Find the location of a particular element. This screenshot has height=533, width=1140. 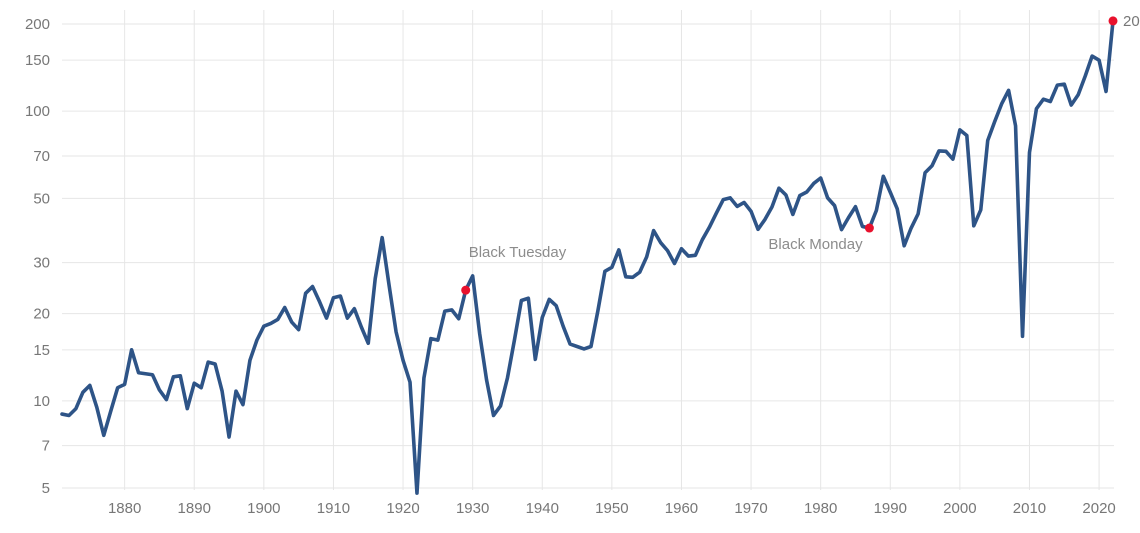

x-tick-label: 1880 is located at coordinates (124, 508).